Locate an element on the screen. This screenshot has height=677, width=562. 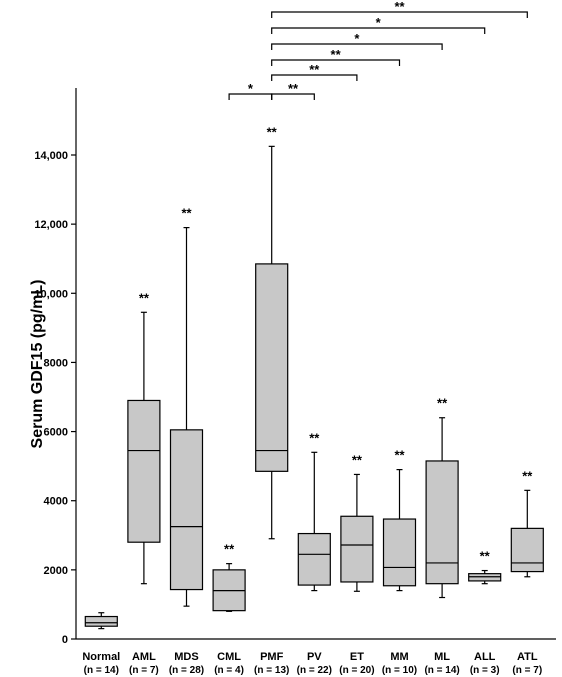
box-atl is located at coordinates (527, 550).